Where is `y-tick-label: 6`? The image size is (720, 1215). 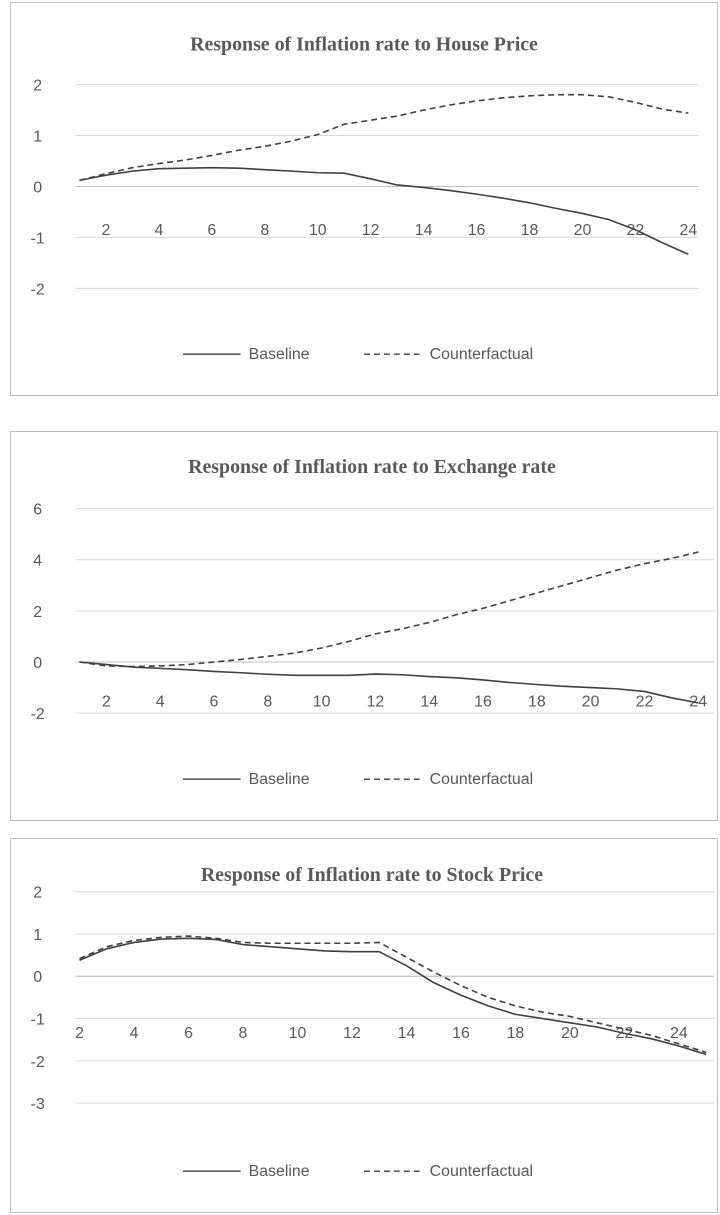 y-tick-label: 6 is located at coordinates (37, 510).